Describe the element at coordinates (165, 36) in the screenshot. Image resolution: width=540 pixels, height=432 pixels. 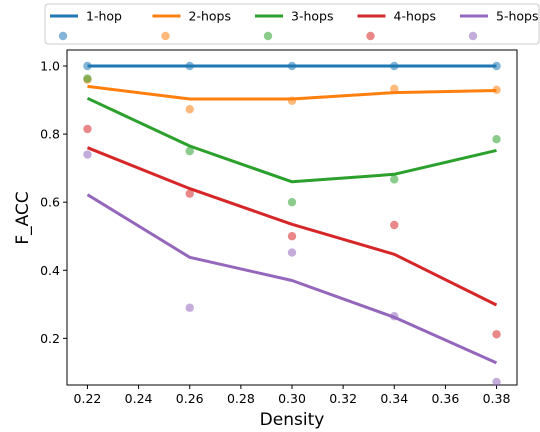
I see `legend-marker-2-hops` at that location.